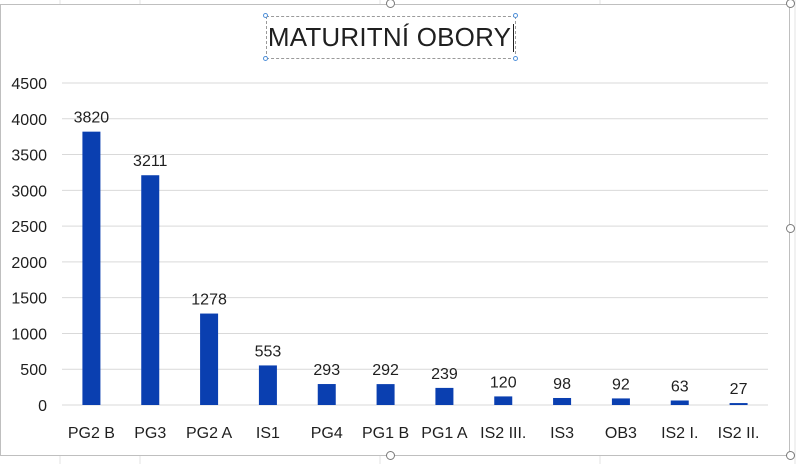 This screenshot has width=800, height=464. What do you see at coordinates (326, 370) in the screenshot?
I see `data-label: 293` at bounding box center [326, 370].